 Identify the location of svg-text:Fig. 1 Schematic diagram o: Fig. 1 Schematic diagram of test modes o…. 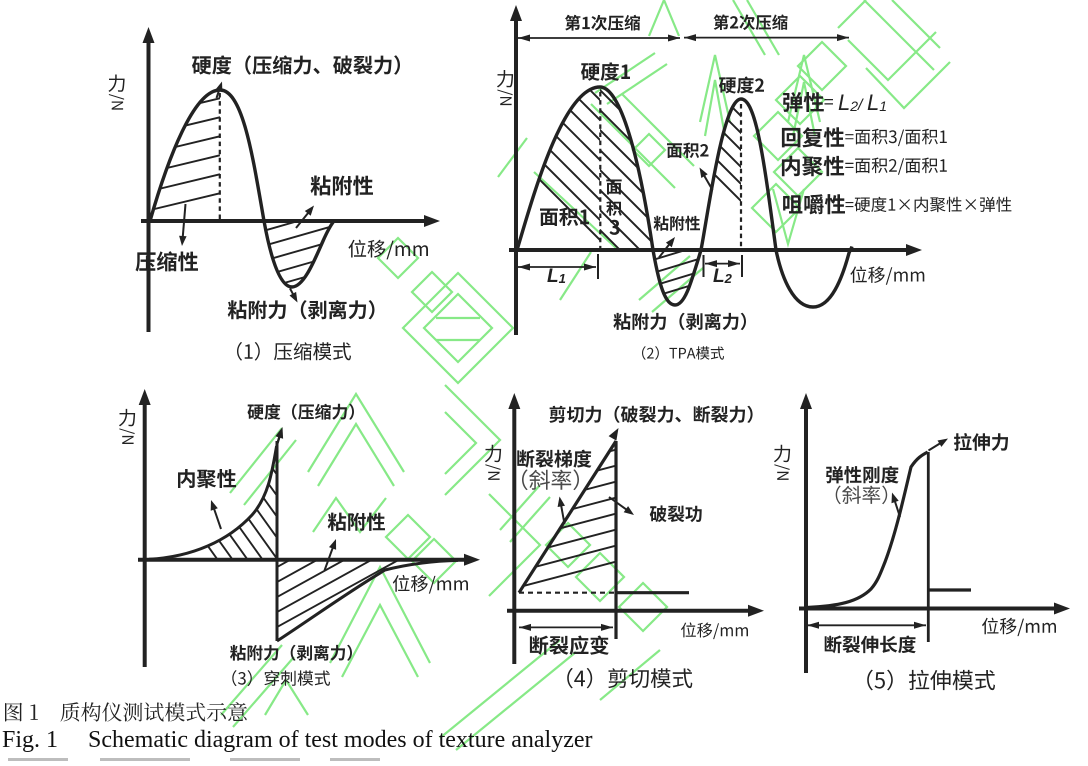
(297, 740).